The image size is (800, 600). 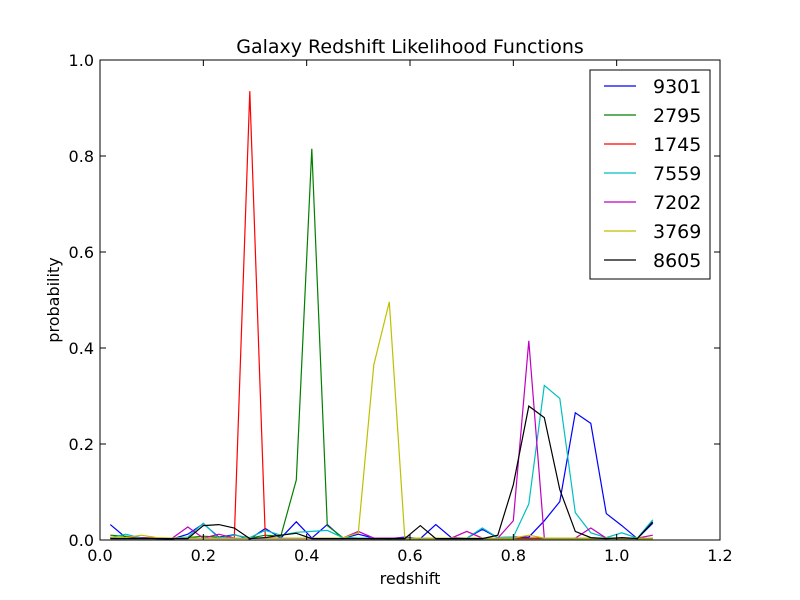 What do you see at coordinates (513, 555) in the screenshot?
I see `x-tick-label: 0.8` at bounding box center [513, 555].